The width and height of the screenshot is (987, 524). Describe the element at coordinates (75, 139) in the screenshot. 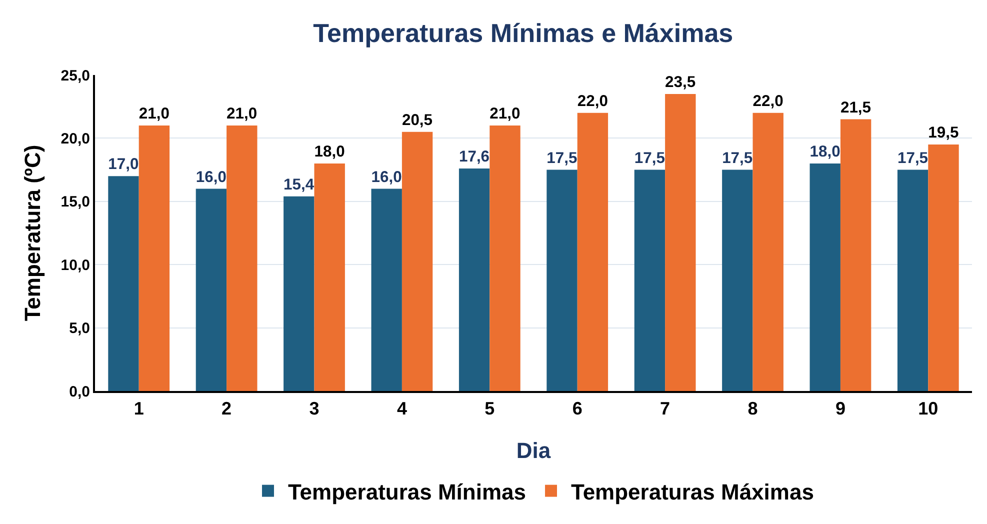

I see `y-tick-label: 20,0` at that location.